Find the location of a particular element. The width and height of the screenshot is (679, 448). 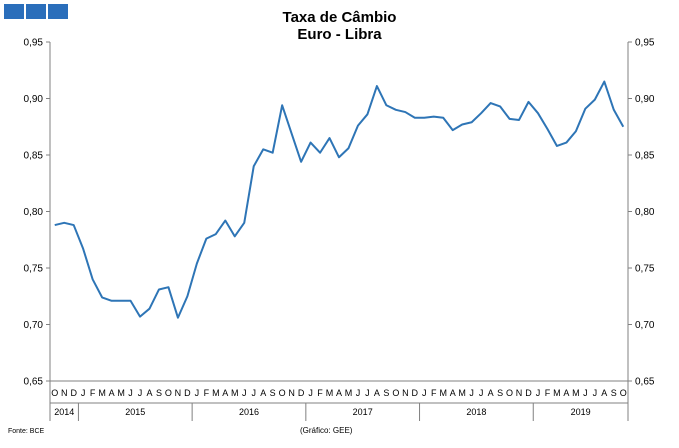

y-axis-right: 0,95 0,90 0,85 0,80 0,75 0,70 0,65 is located at coordinates (641, 213).